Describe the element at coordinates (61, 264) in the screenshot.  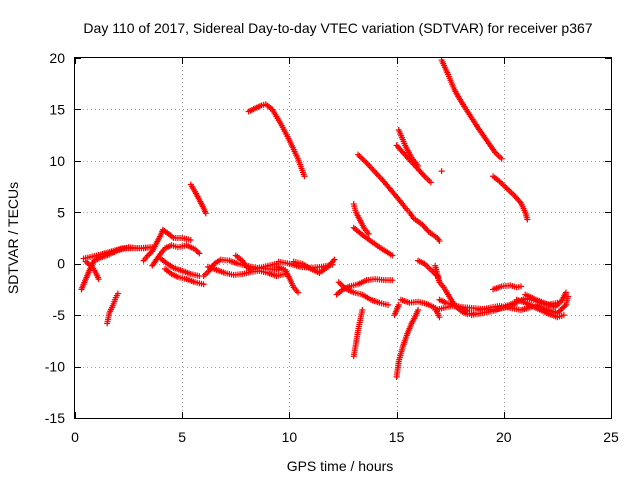
I see `y-tick-label: 0` at that location.